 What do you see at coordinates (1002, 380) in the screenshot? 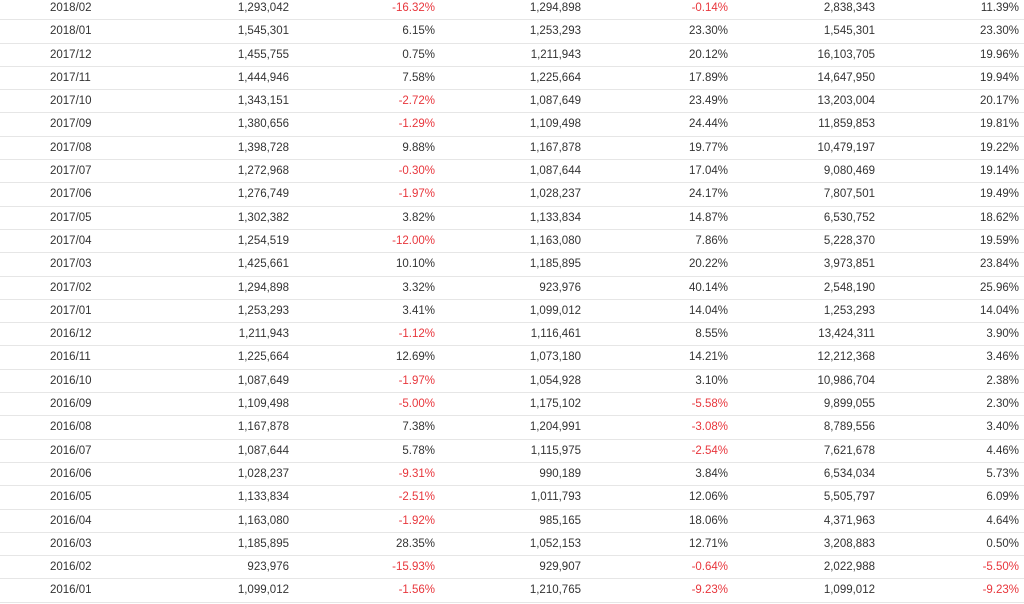
I see `cumulative-yoy-cell: 2.38%` at bounding box center [1002, 380].